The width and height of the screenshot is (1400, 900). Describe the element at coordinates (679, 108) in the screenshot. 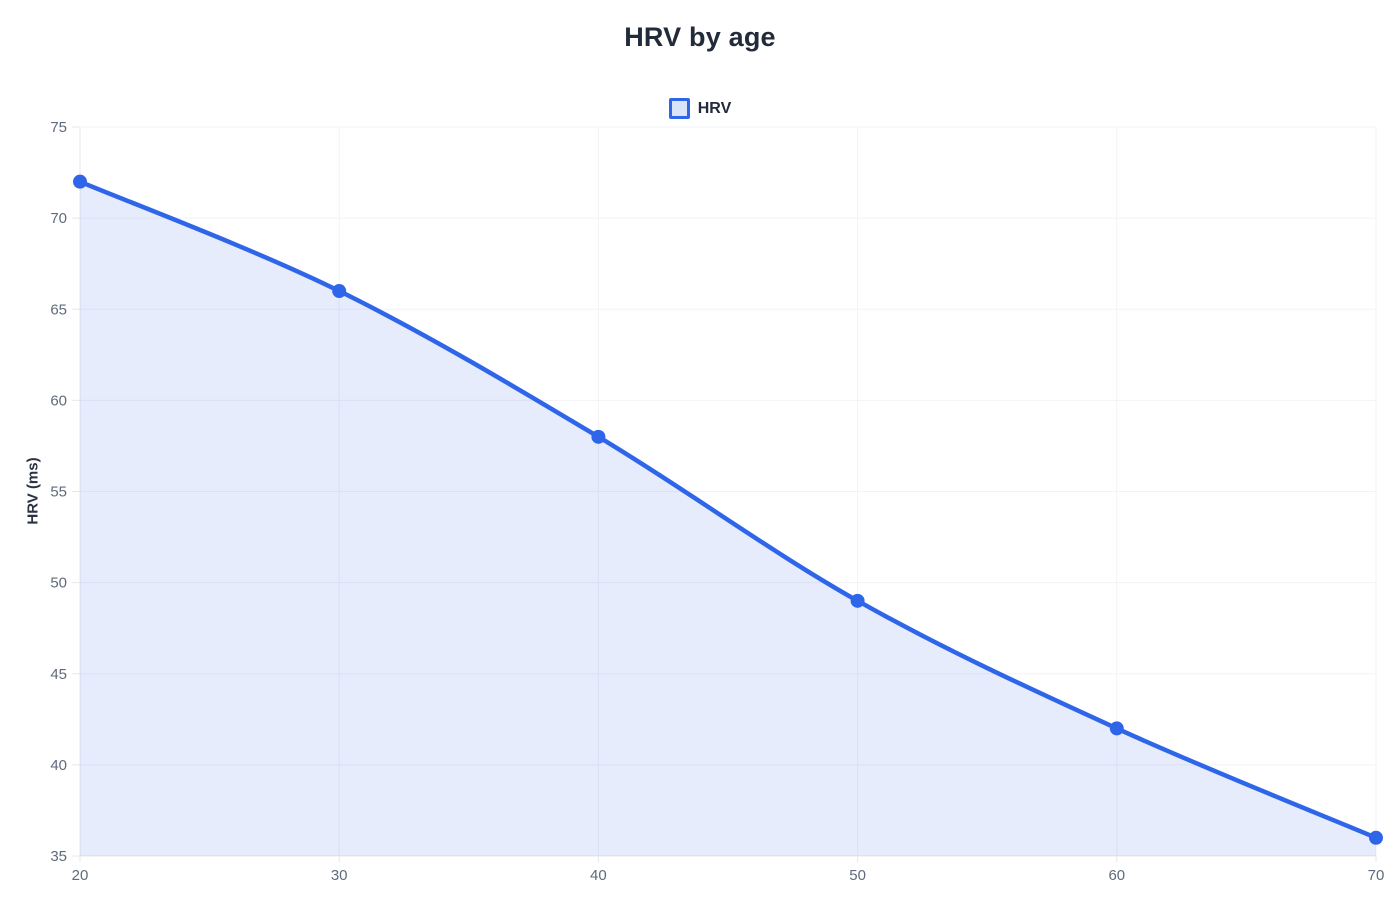

I see `legend-marker-icon` at that location.